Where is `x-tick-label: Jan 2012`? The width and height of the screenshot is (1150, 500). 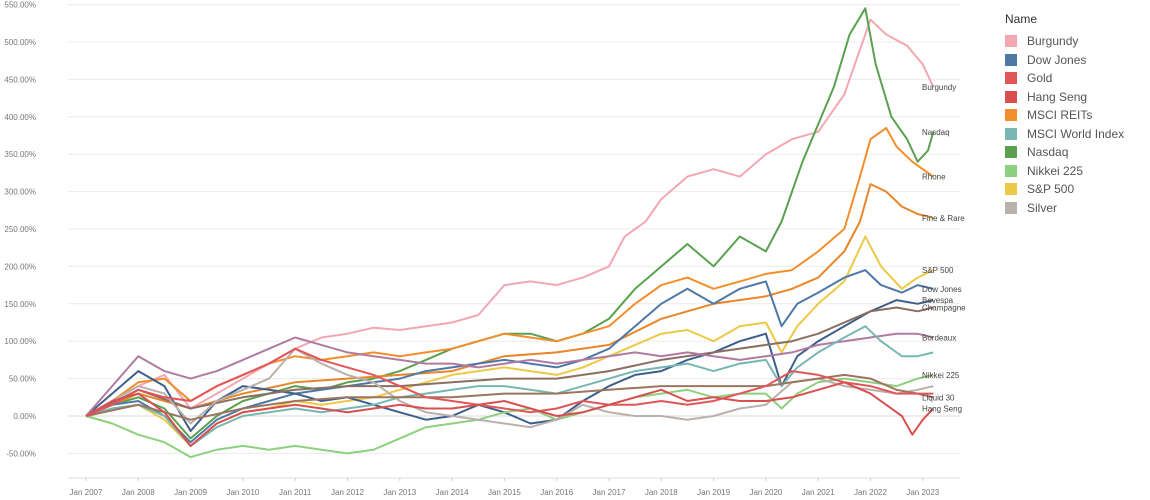
x-tick-label: Jan 2012 is located at coordinates (347, 492).